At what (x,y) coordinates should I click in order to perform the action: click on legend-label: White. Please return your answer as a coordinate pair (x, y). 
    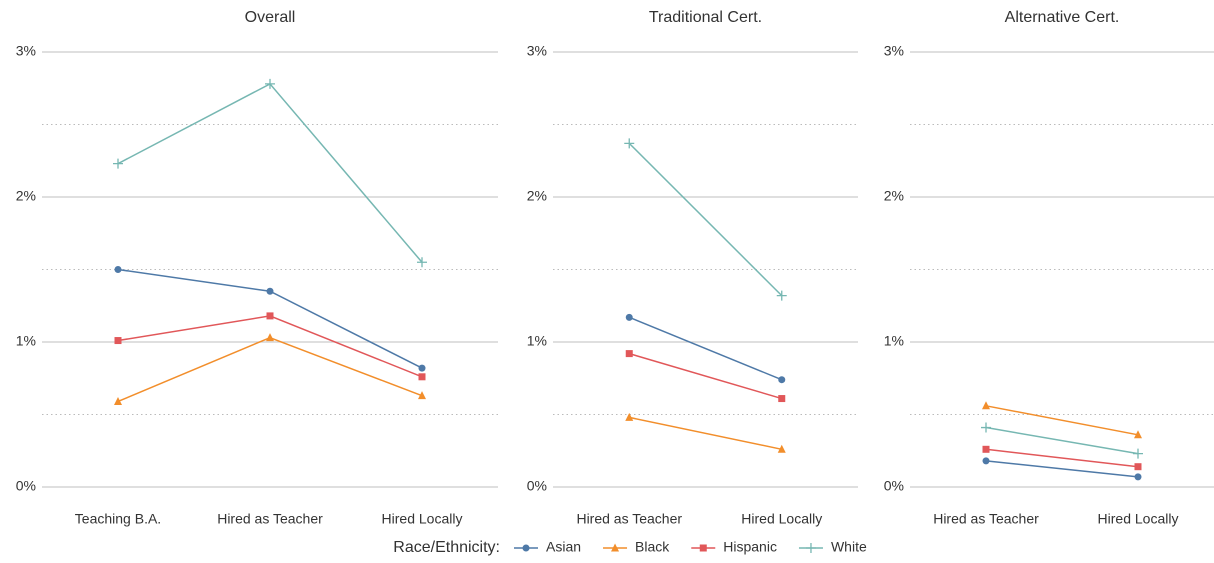
    Looking at the image, I should click on (849, 547).